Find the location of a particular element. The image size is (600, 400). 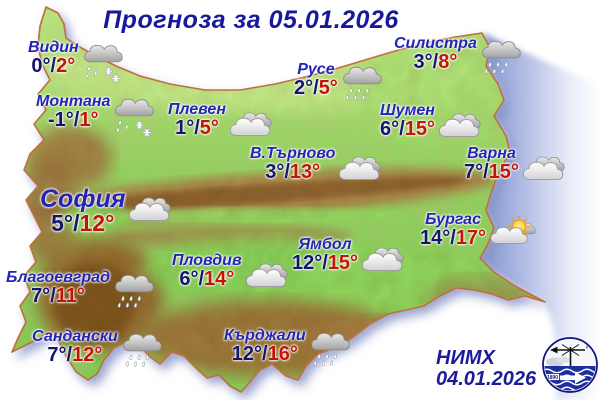

city-temperatures: 12°/15° is located at coordinates (325, 263).